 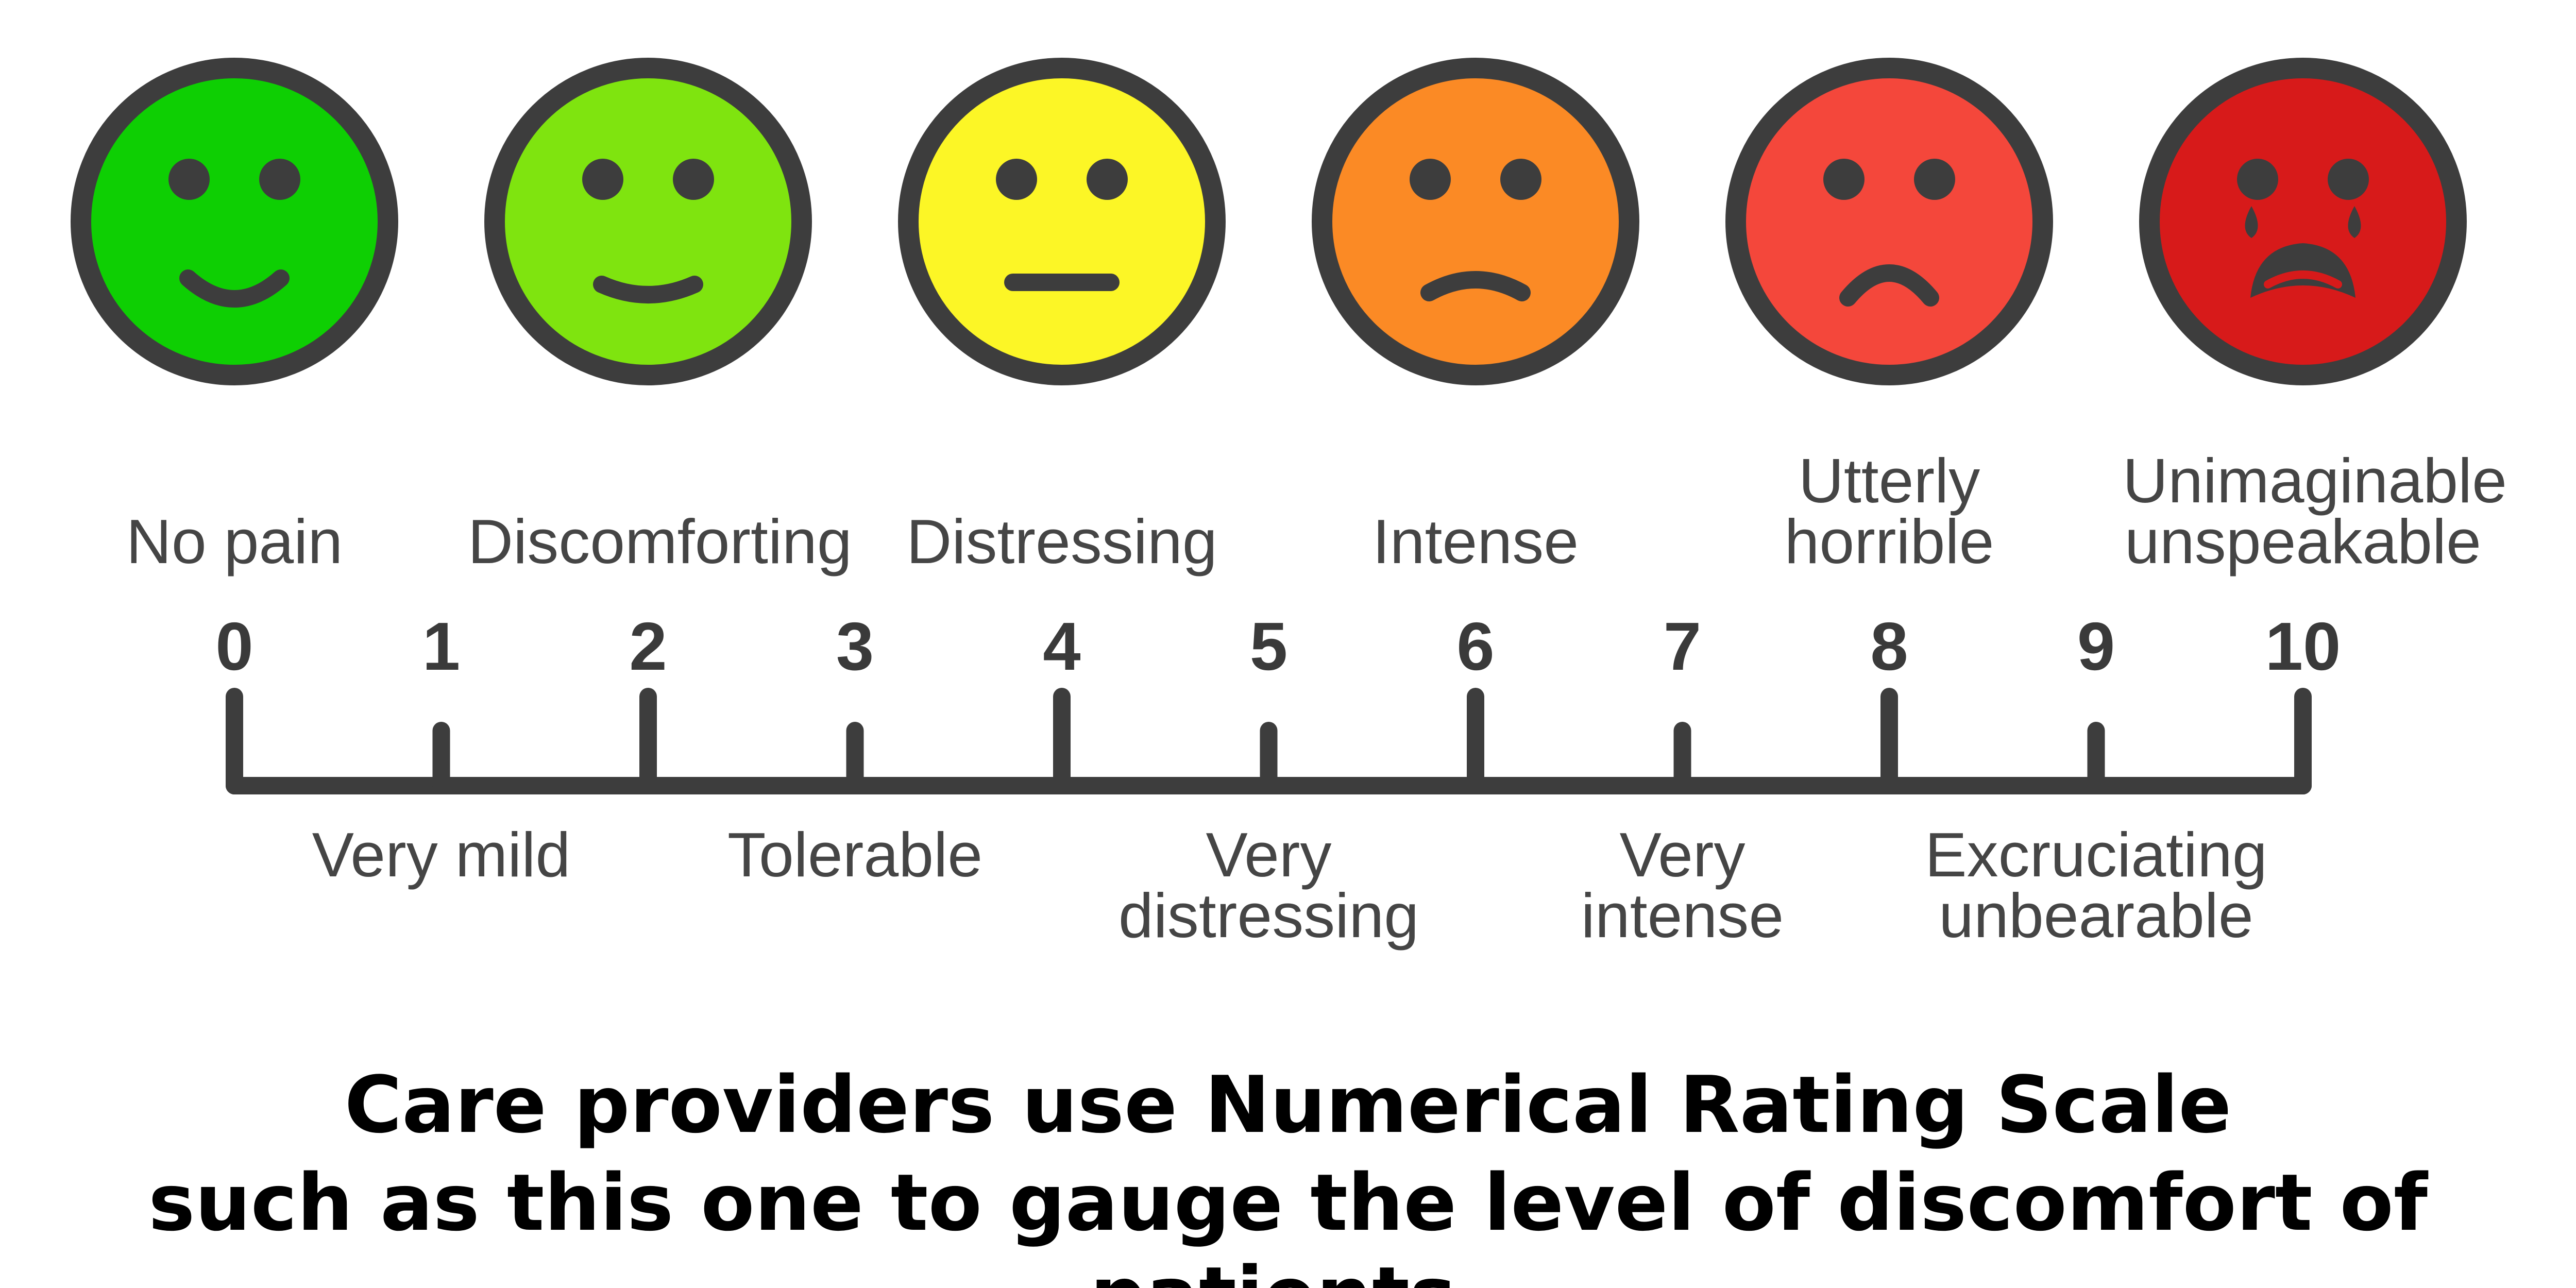 What do you see at coordinates (648, 222) in the screenshot?
I see `discomforting-face` at bounding box center [648, 222].